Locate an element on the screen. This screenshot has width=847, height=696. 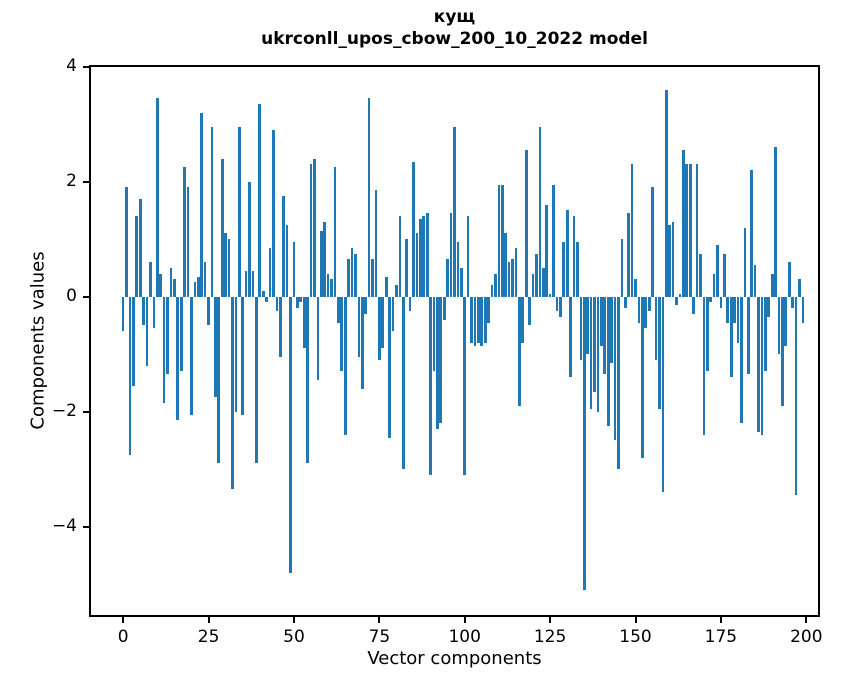
y-tick-label: 2 is located at coordinates (71, 180).